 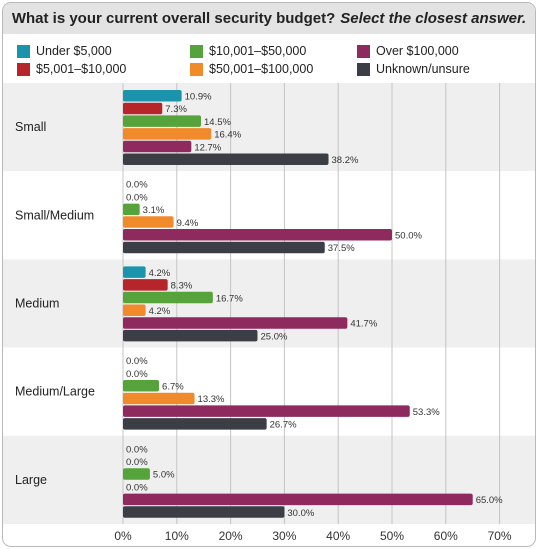 What do you see at coordinates (261, 69) in the screenshot?
I see `legend-label: $50,001–$100,000` at bounding box center [261, 69].